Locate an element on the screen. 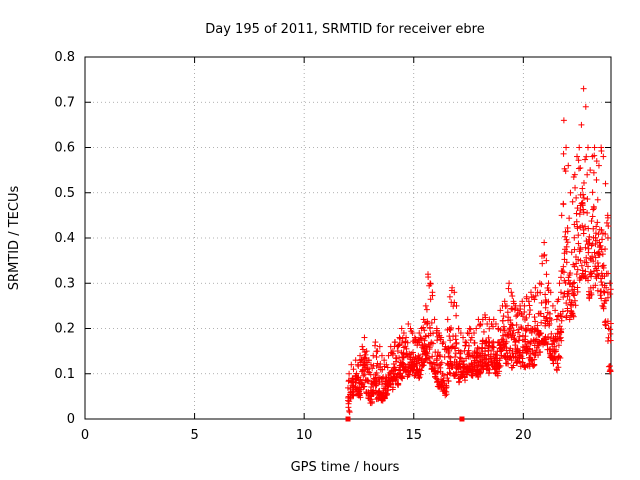 The image size is (640, 480). y-tick-label: 0.2 is located at coordinates (64, 329).